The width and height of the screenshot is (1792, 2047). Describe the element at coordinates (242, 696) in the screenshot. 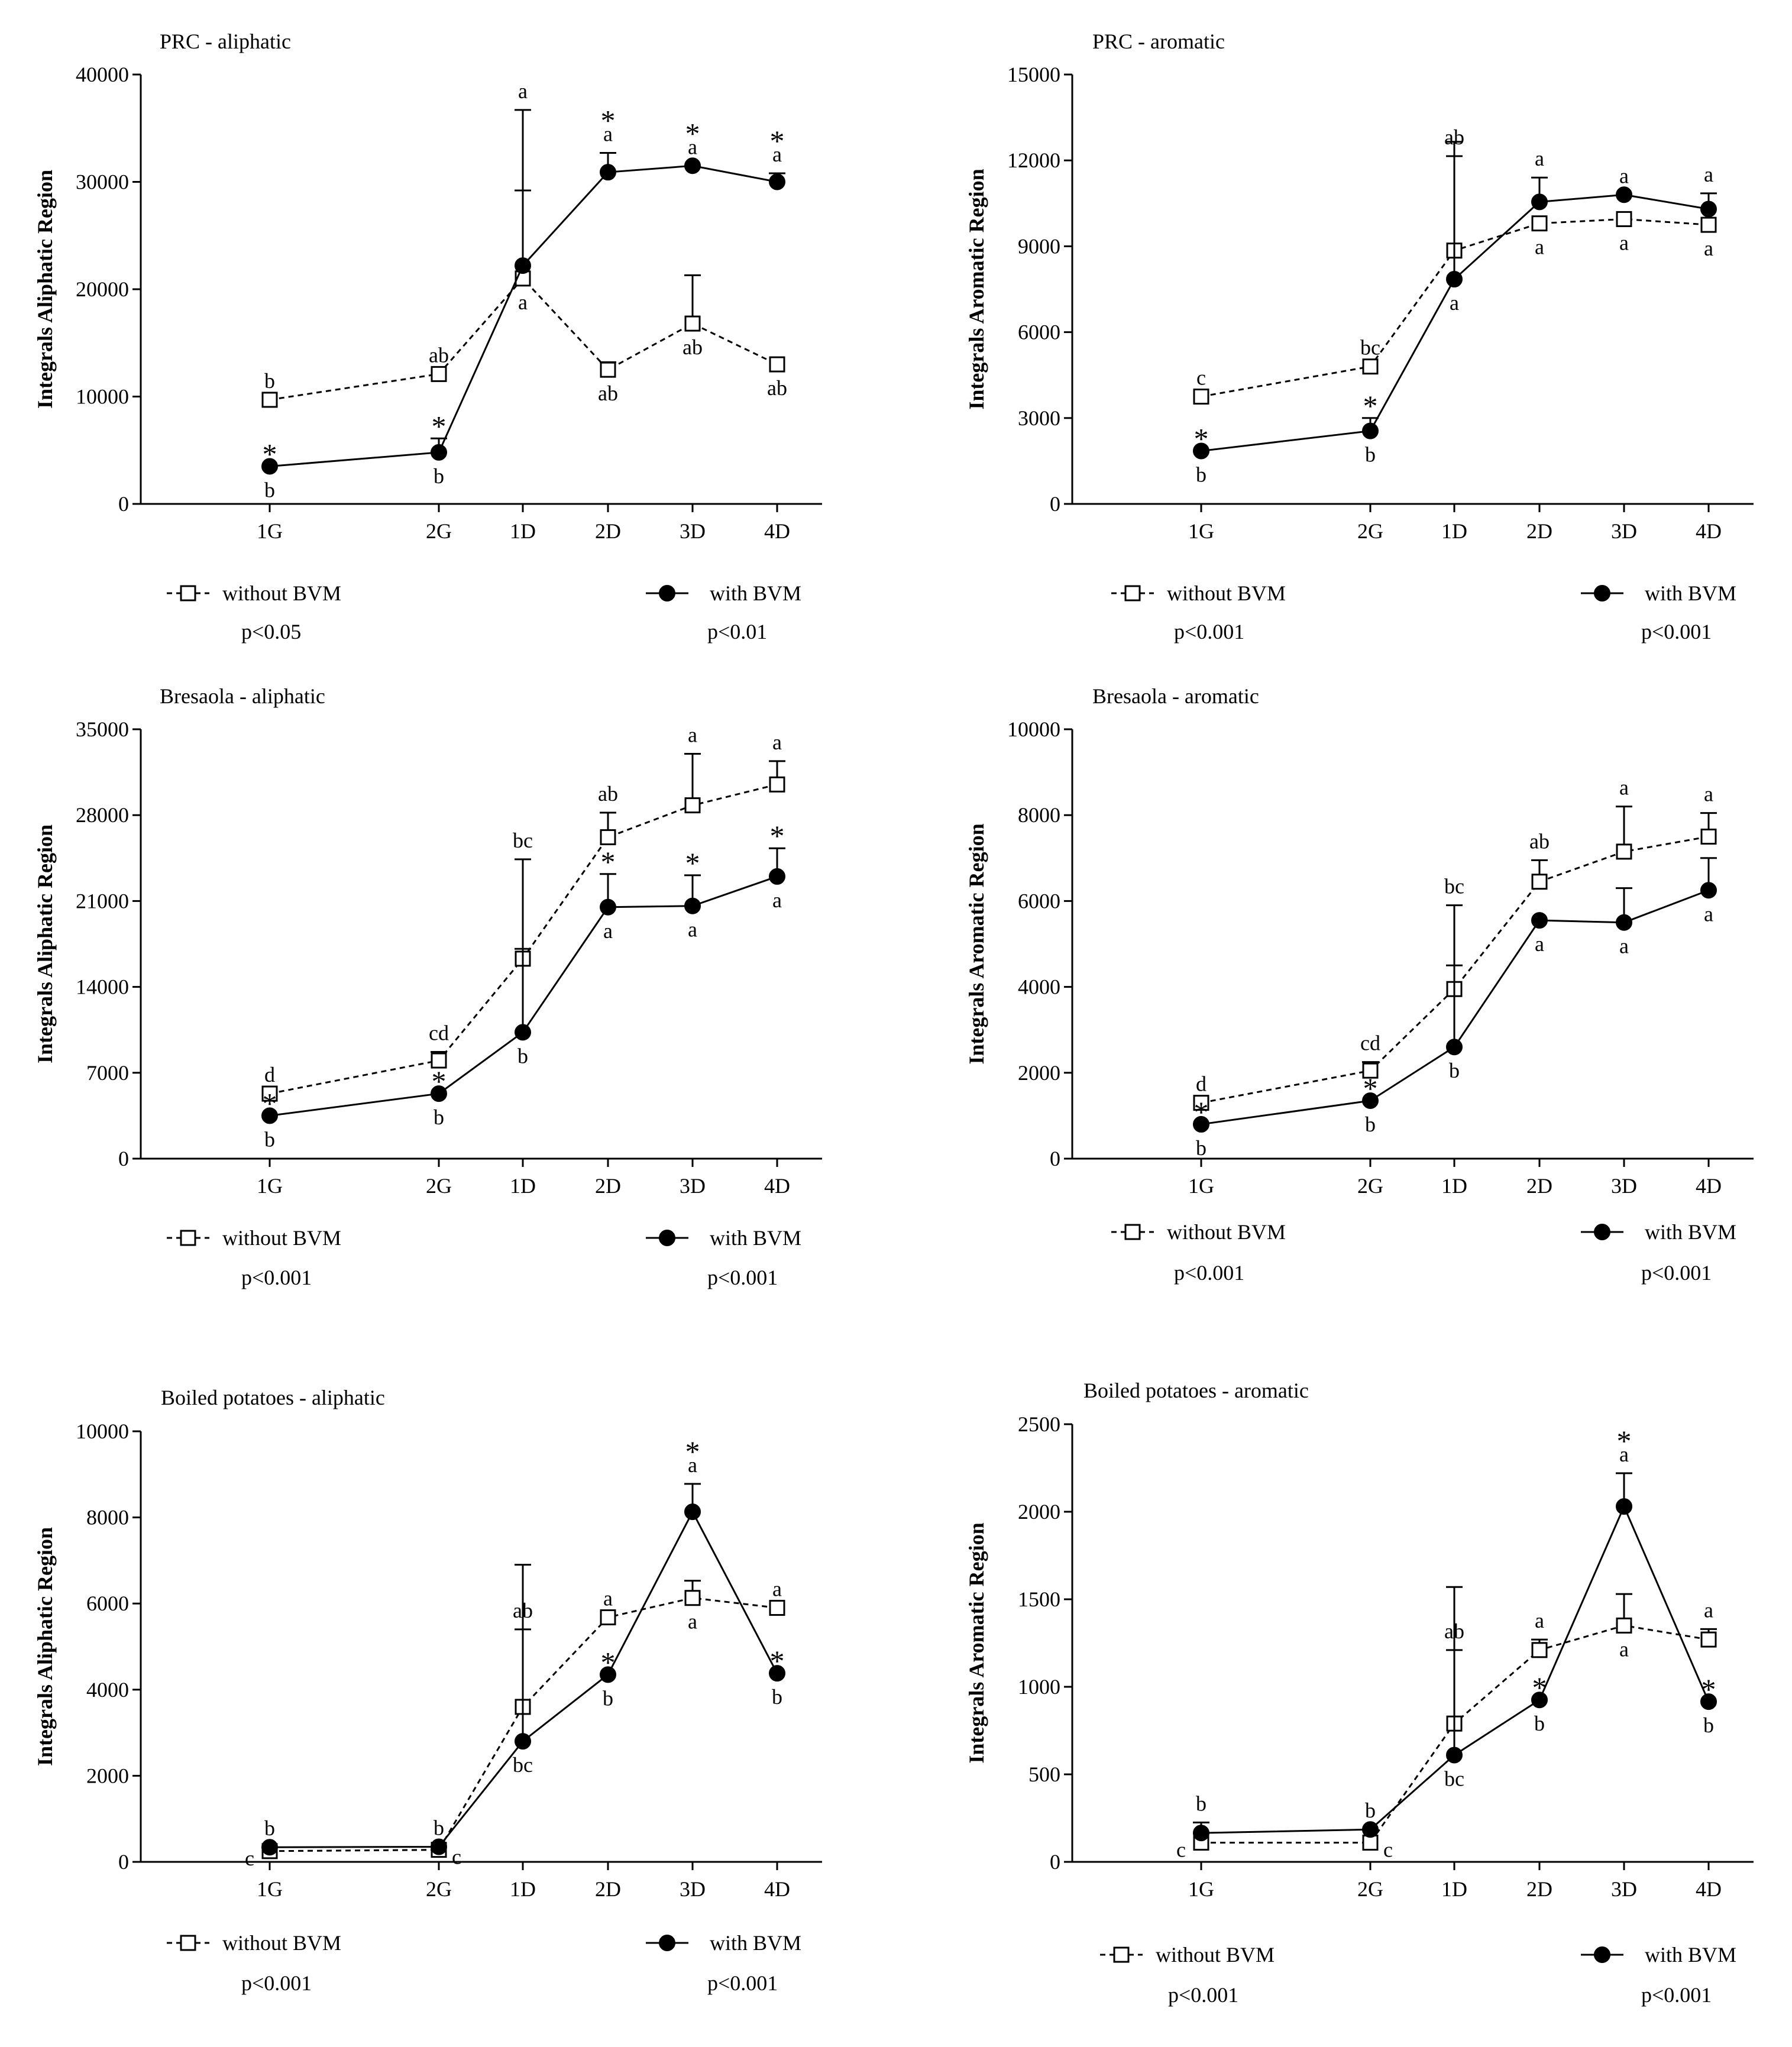

I see `chart-title: Bresaola - aliphatic` at that location.